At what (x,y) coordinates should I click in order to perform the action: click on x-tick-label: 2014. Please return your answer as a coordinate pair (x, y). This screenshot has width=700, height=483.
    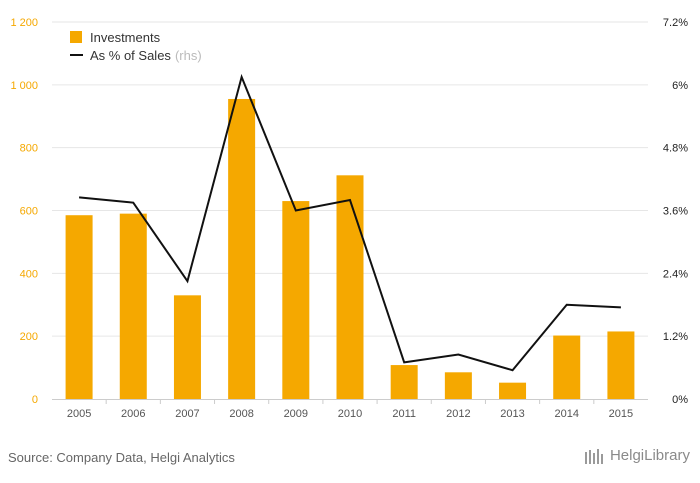
    Looking at the image, I should click on (566, 414).